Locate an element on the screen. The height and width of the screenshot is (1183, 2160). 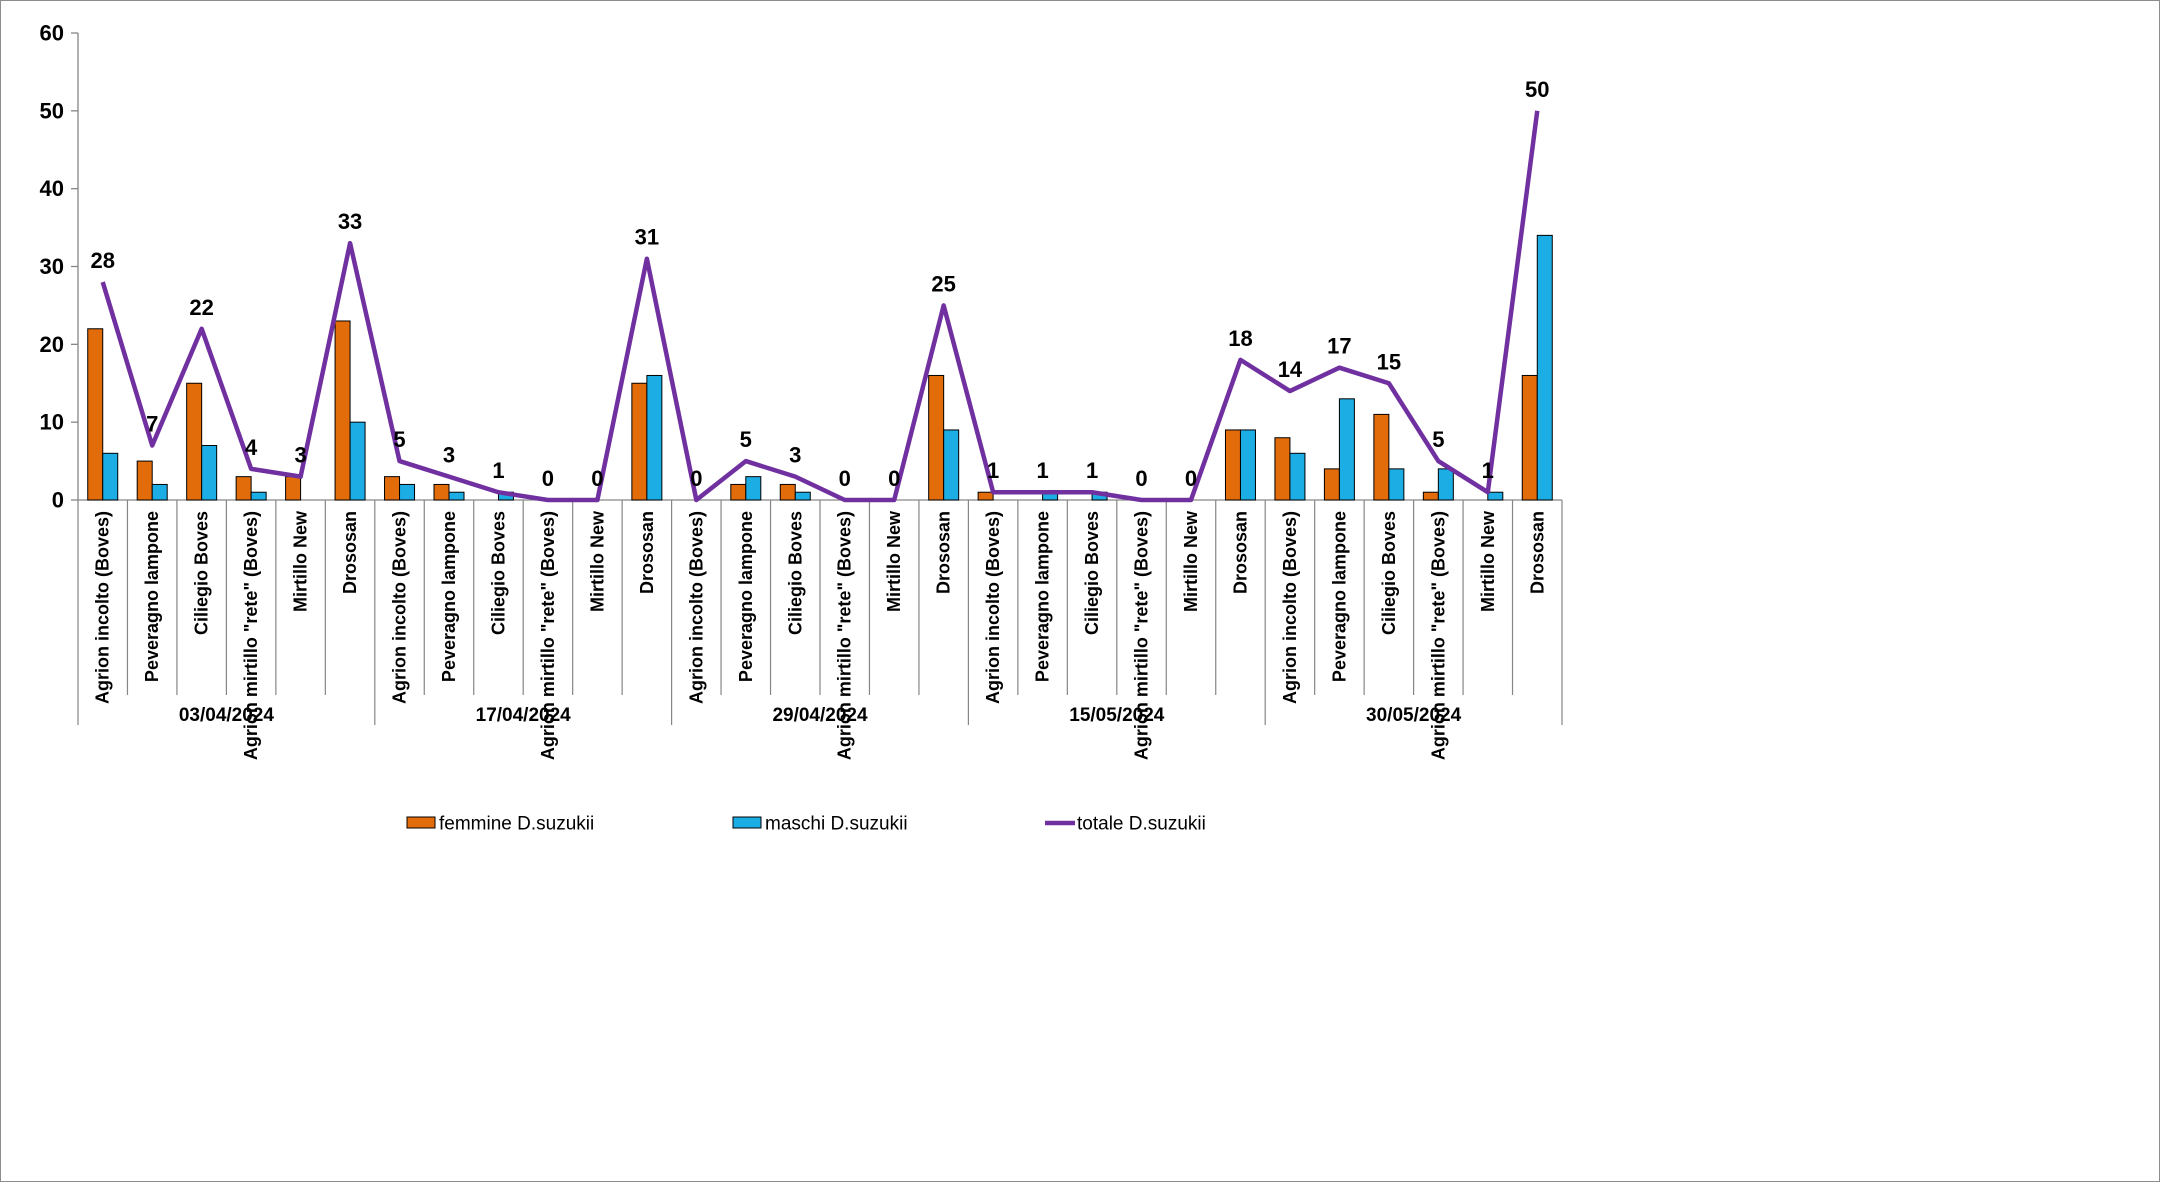
y-tick-label: 0 is located at coordinates (58, 500).